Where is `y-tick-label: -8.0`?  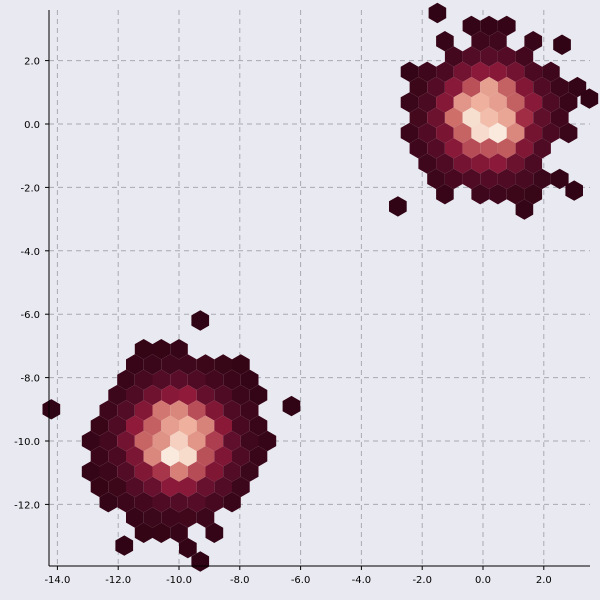 y-tick-label: -8.0 is located at coordinates (30, 379).